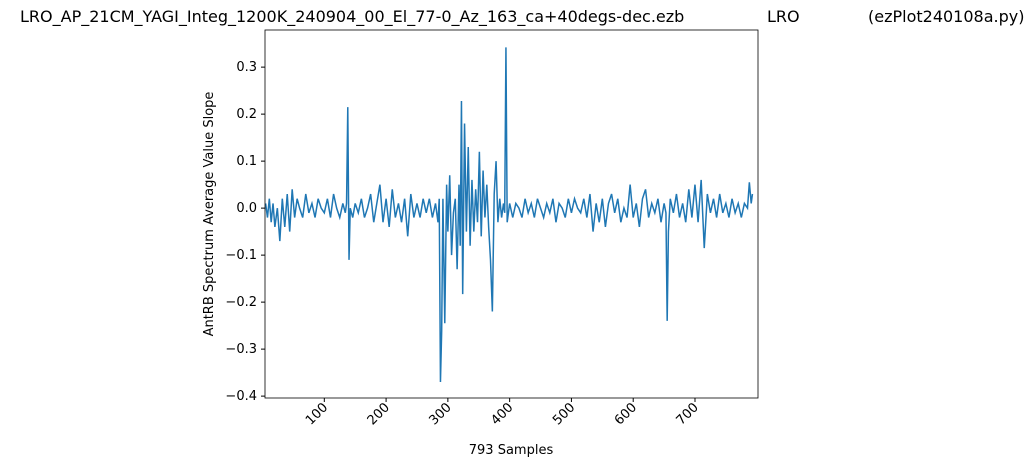 The height and width of the screenshot is (466, 1024). Describe the element at coordinates (783, 16) in the screenshot. I see `chart-title: LRO` at that location.